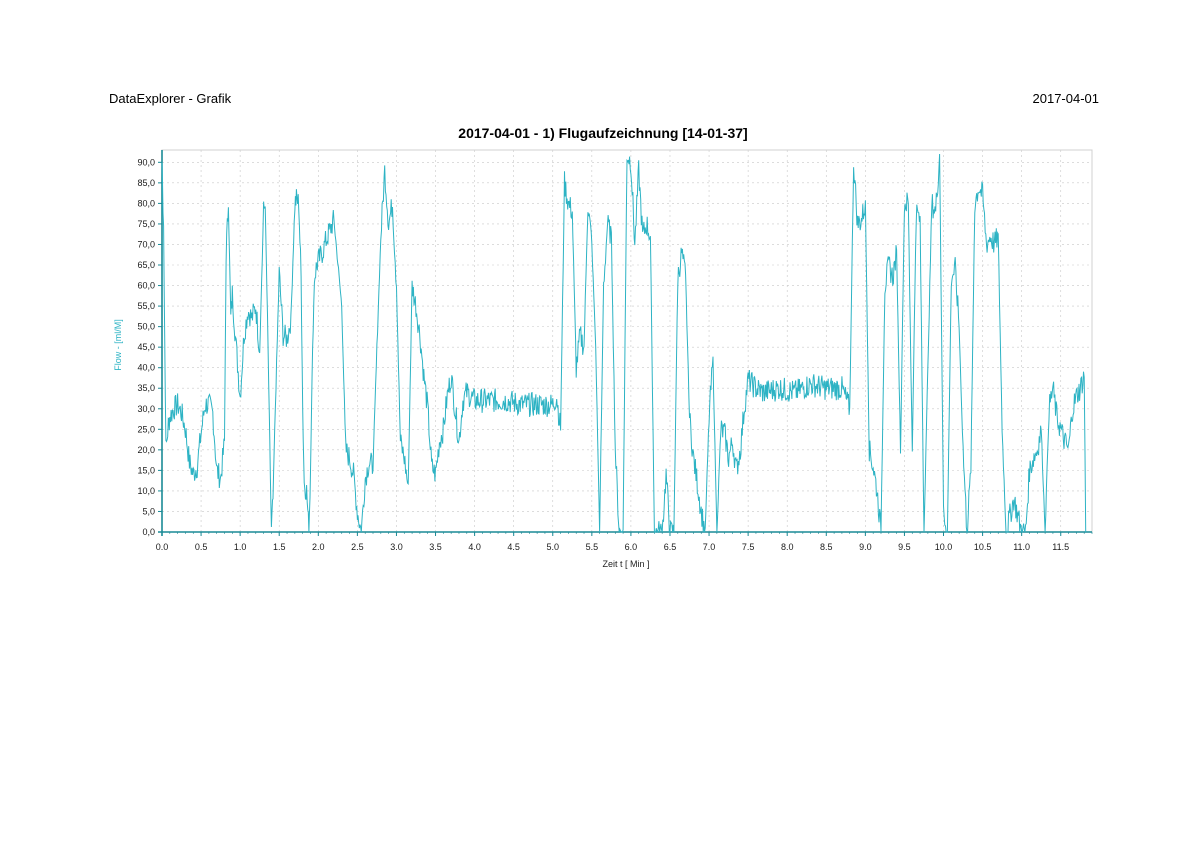 The height and width of the screenshot is (849, 1200). I want to click on y-tick-label: 70,0, so click(146, 244).